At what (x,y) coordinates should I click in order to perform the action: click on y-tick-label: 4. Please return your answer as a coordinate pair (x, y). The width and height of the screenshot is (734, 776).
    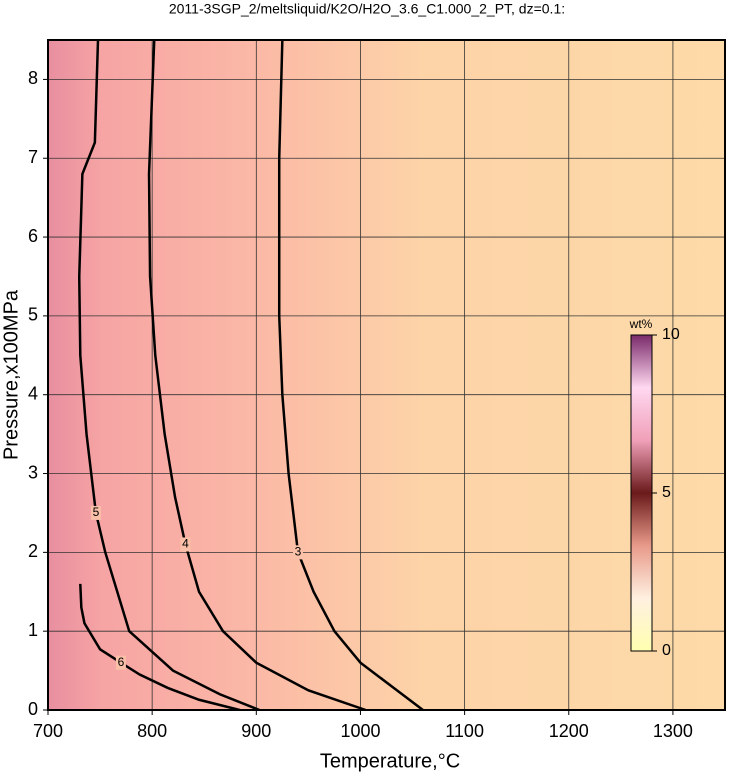
    Looking at the image, I should click on (33, 393).